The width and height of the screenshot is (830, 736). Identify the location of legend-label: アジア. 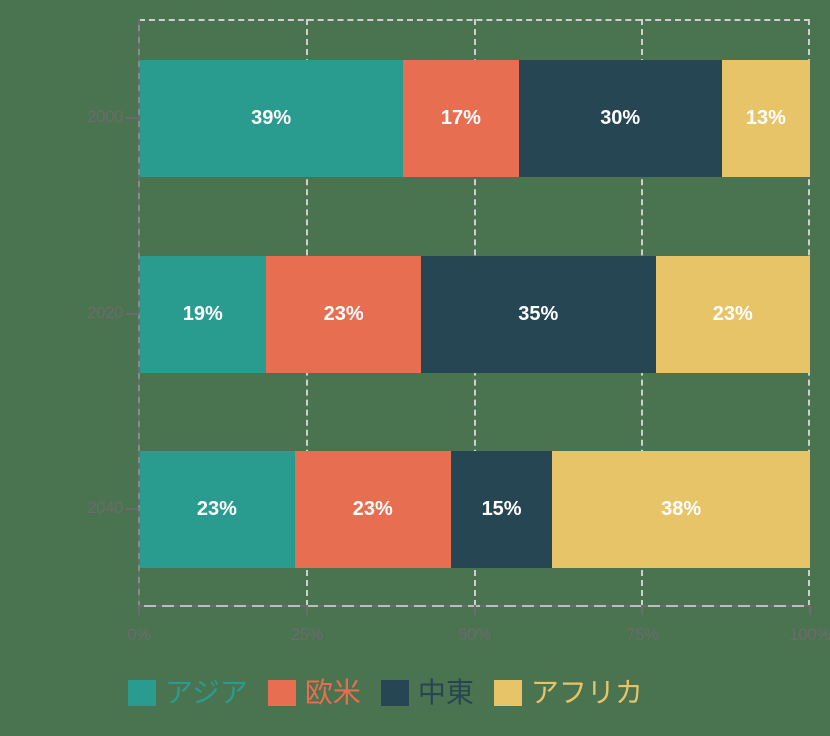
(206, 692).